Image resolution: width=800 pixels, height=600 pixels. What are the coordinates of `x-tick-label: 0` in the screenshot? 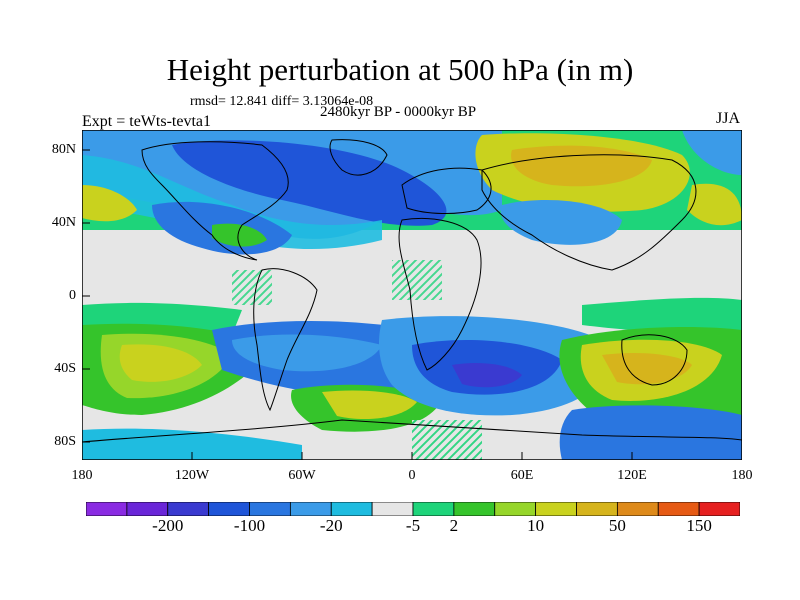 It's located at (412, 475).